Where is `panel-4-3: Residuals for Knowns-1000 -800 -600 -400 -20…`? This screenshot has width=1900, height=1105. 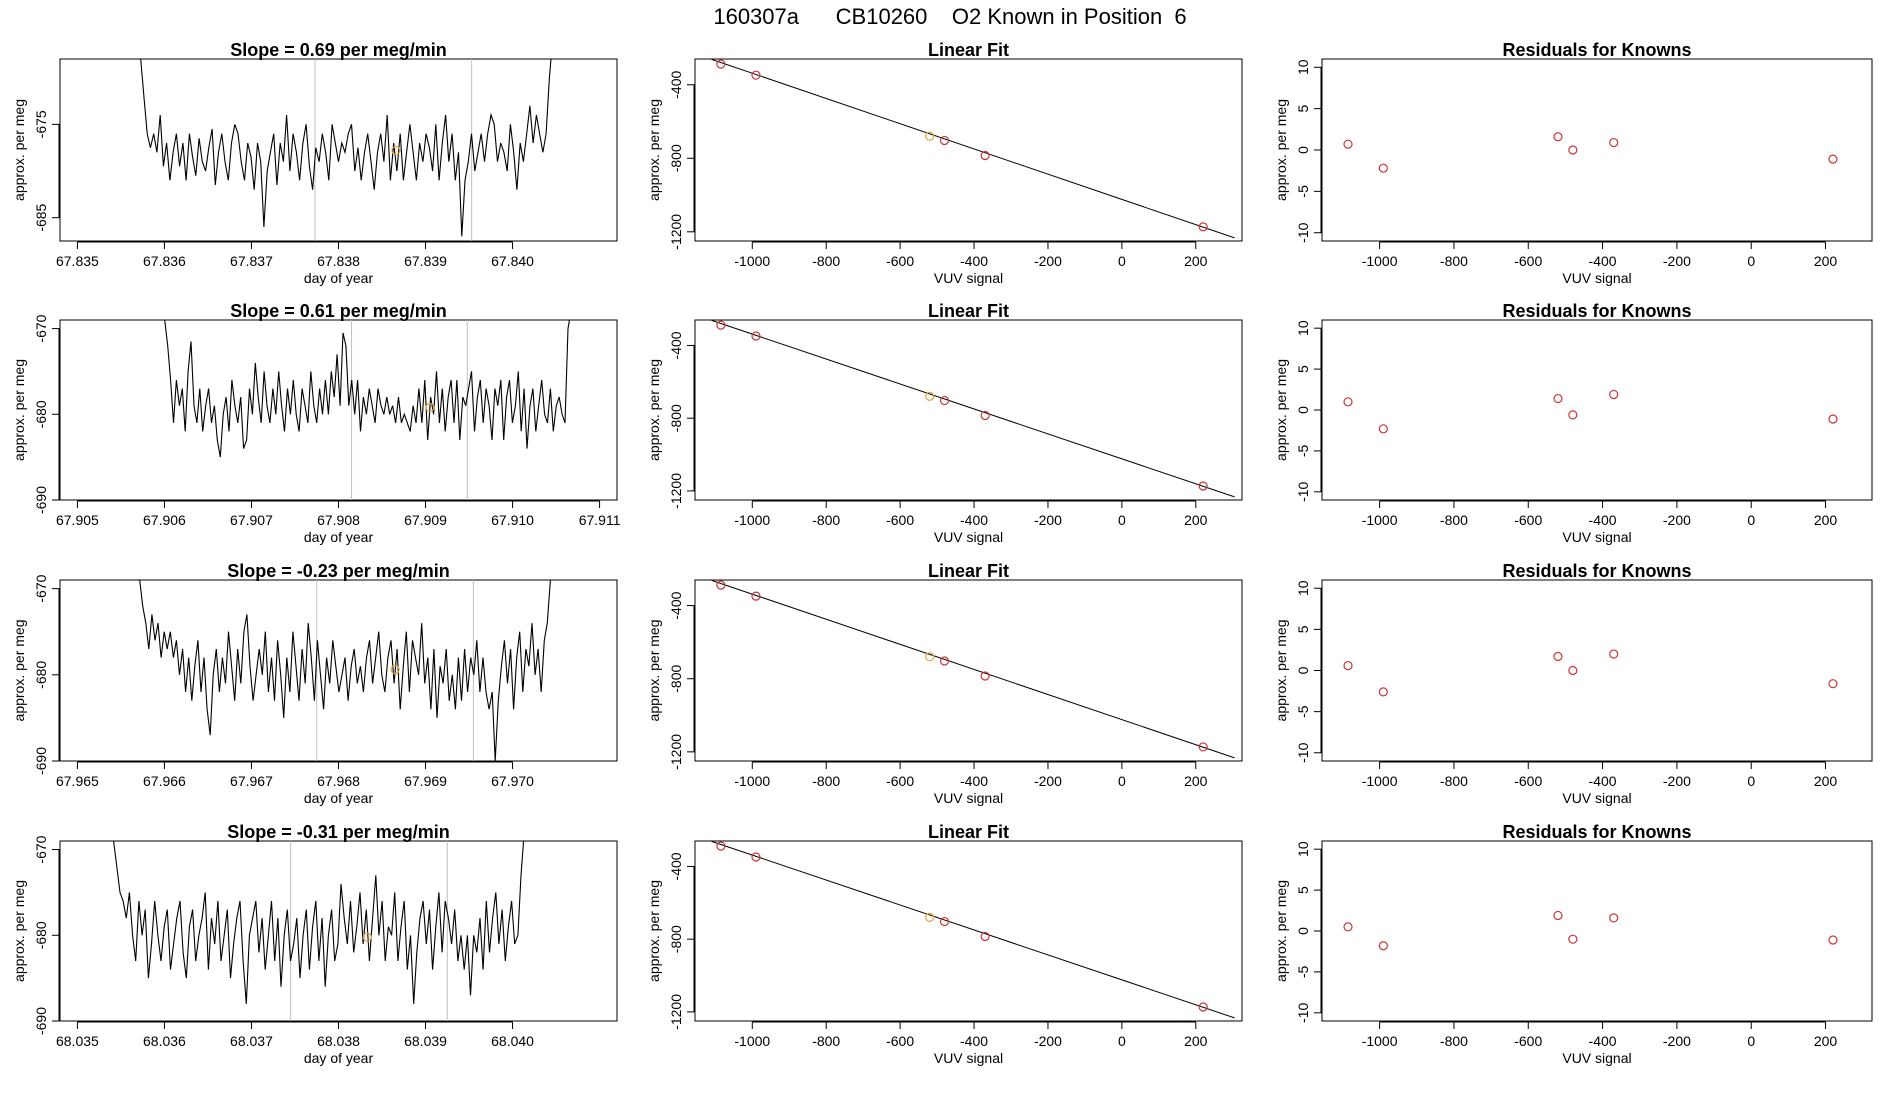 panel-4-3: Residuals for Knowns-1000 -800 -600 -400 -20… is located at coordinates (1573, 944).